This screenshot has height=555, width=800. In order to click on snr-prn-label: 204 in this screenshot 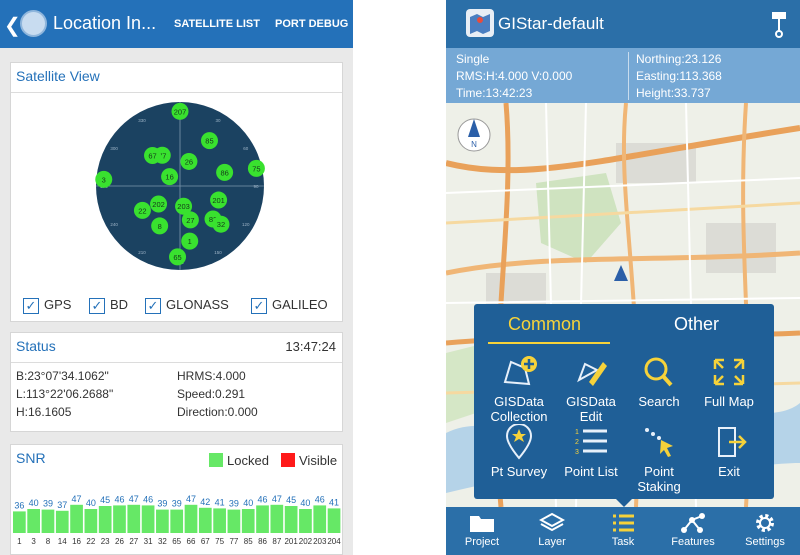, I will do `click(334, 541)`.